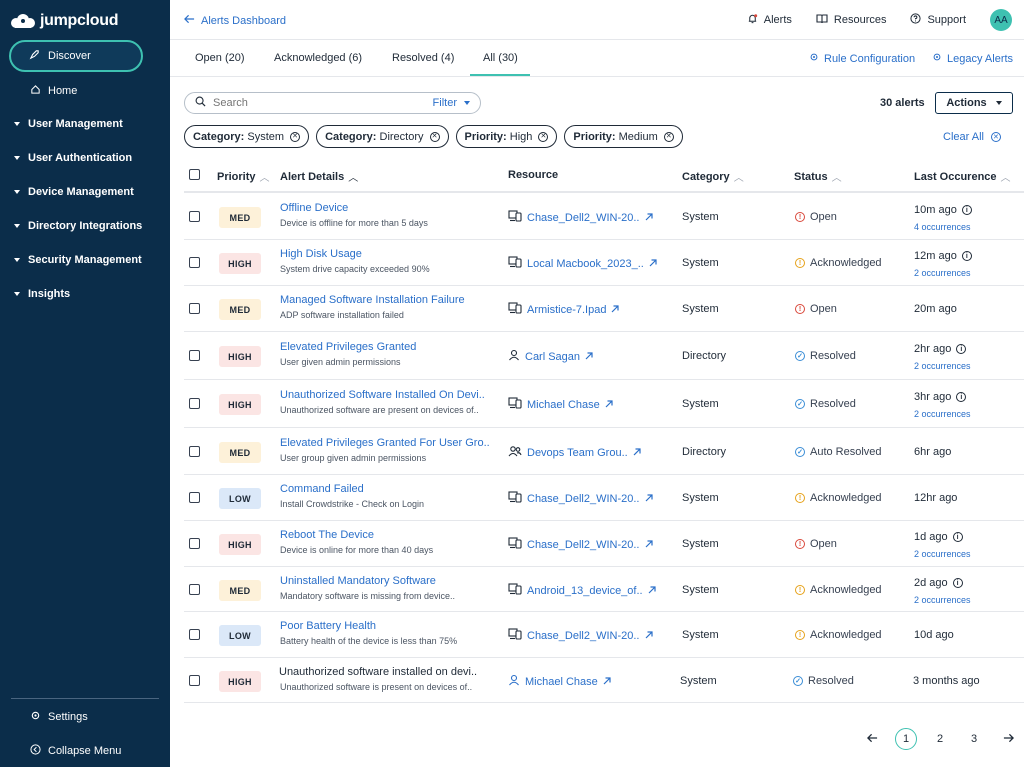 The height and width of the screenshot is (767, 1024). What do you see at coordinates (372, 300) in the screenshot?
I see `alert-title-link: Managed Software Installation Failure` at bounding box center [372, 300].